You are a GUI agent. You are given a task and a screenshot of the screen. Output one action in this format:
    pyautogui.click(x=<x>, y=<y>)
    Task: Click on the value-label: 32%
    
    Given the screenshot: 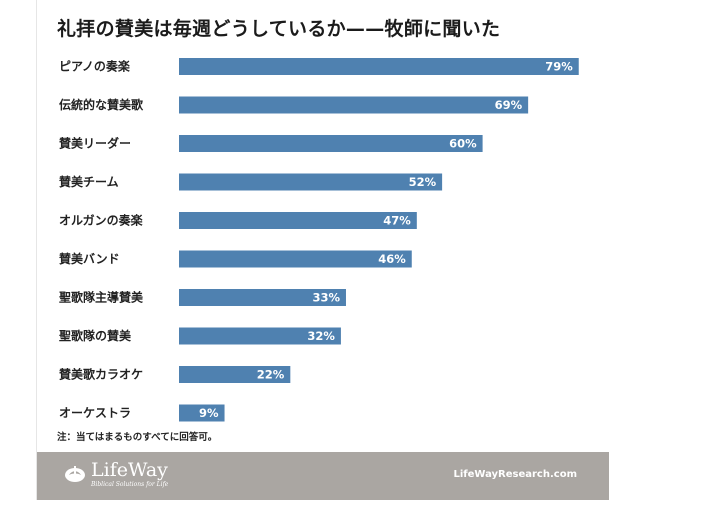 What is the action you would take?
    pyautogui.click(x=321, y=336)
    